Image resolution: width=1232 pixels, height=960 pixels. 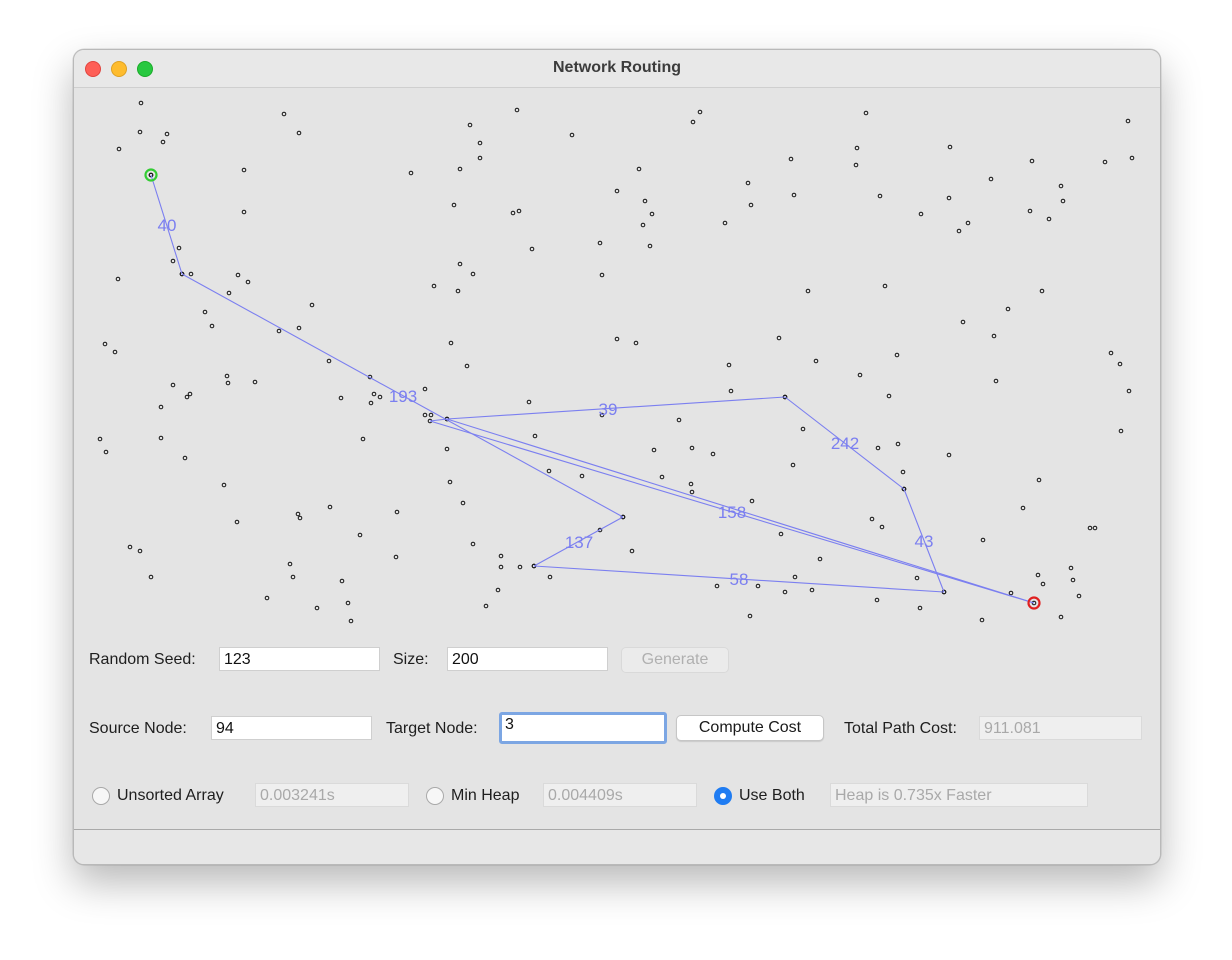 What do you see at coordinates (101, 796) in the screenshot?
I see `unsorted-array-radio` at bounding box center [101, 796].